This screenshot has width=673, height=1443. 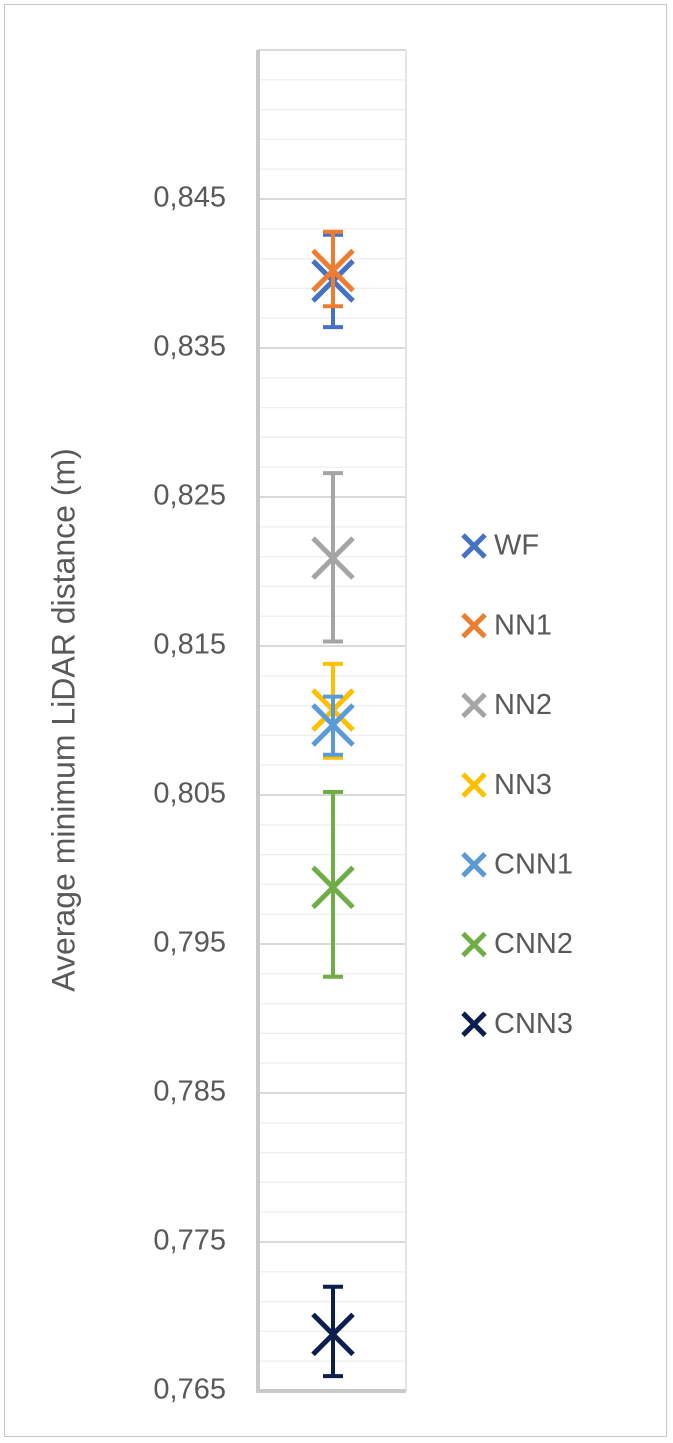 I want to click on series-cnn2, so click(x=333, y=884).